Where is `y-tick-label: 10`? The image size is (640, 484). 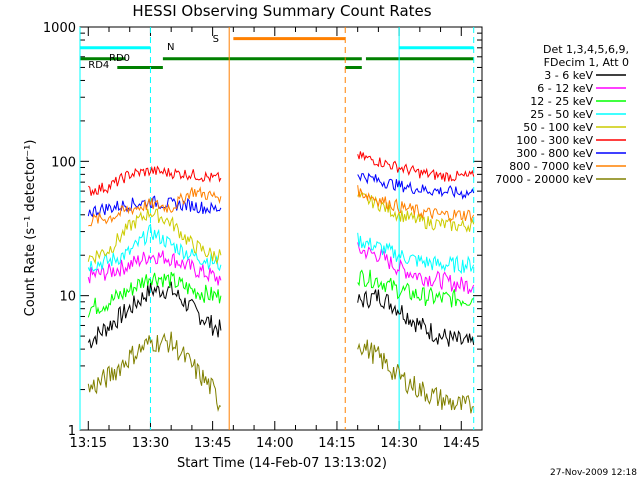
y-tick-label: 10 is located at coordinates (67, 297).